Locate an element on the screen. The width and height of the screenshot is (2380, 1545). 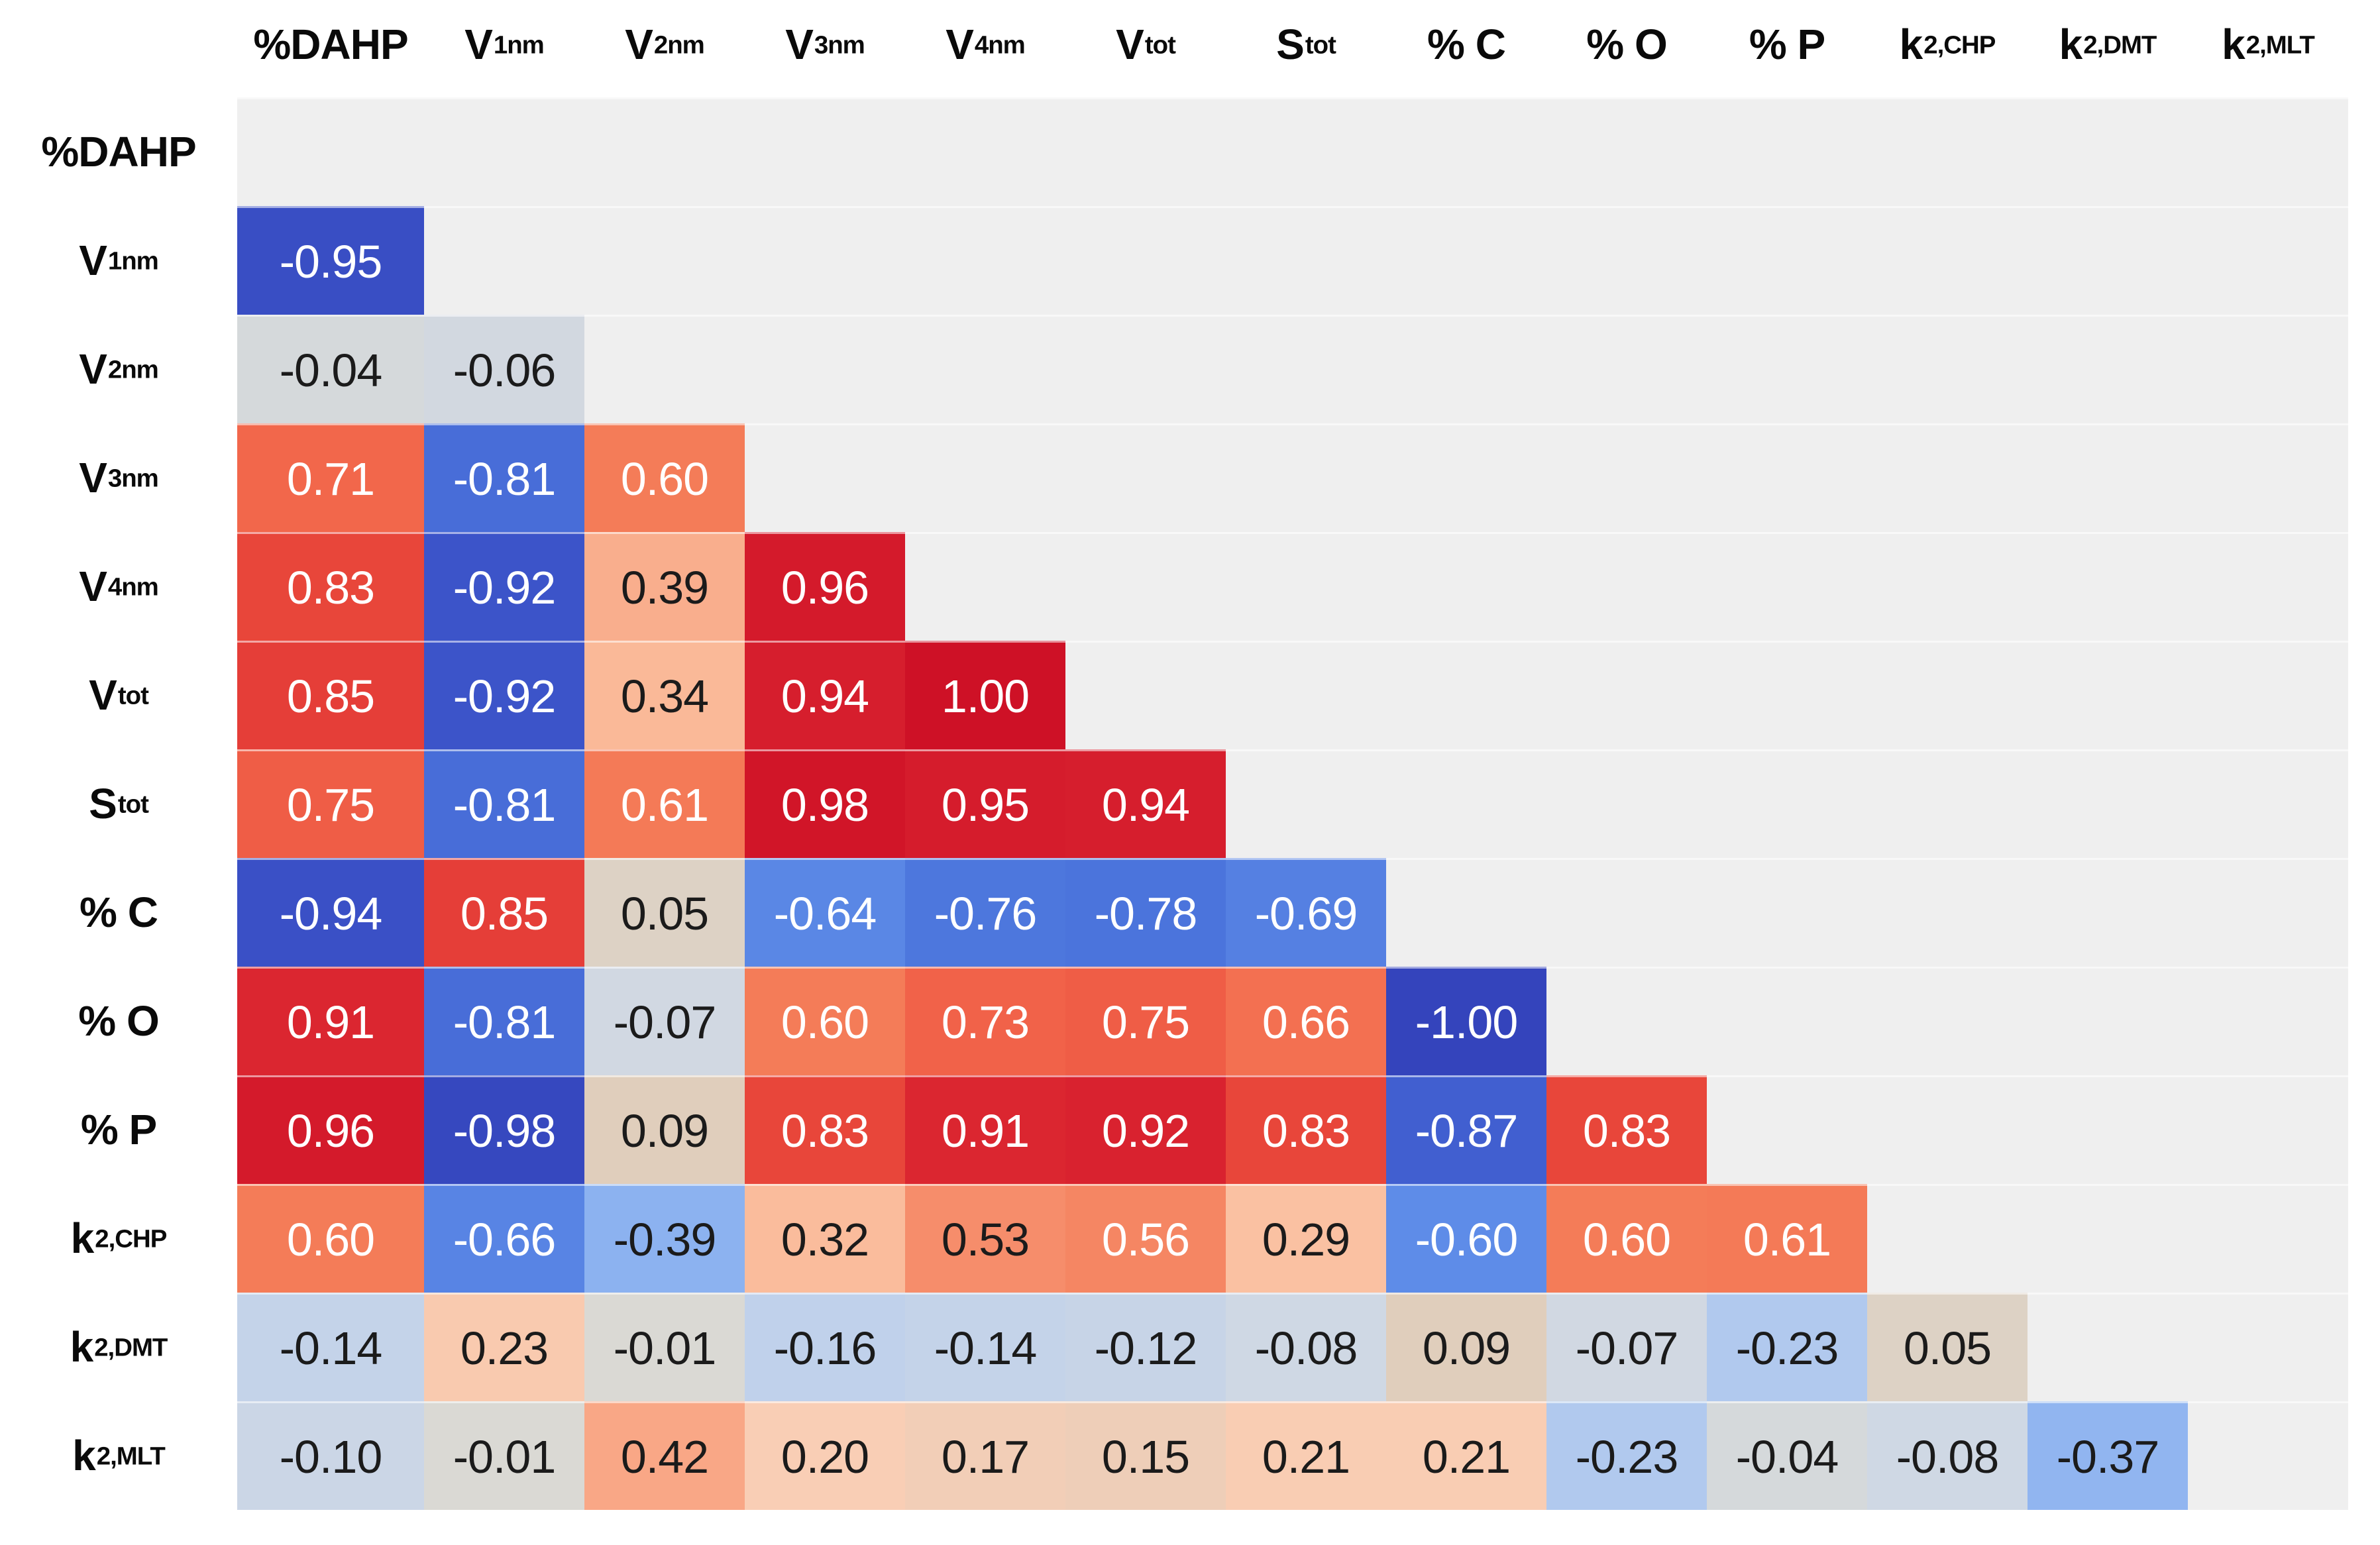
corner-cell is located at coordinates (118, 49).